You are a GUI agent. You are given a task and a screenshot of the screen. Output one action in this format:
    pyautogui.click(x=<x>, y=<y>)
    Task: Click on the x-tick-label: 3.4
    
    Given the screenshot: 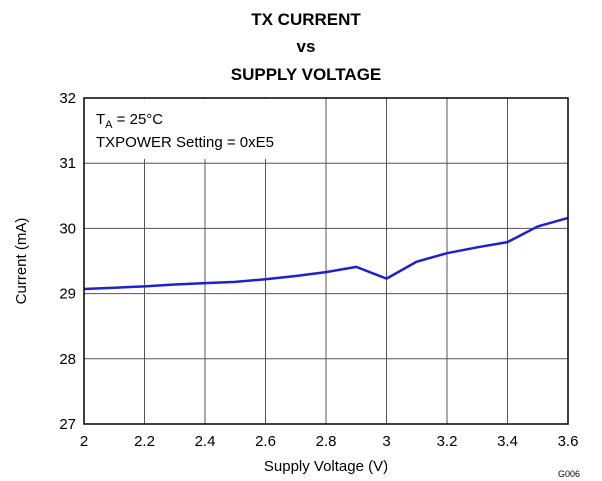 What is the action you would take?
    pyautogui.click(x=507, y=441)
    